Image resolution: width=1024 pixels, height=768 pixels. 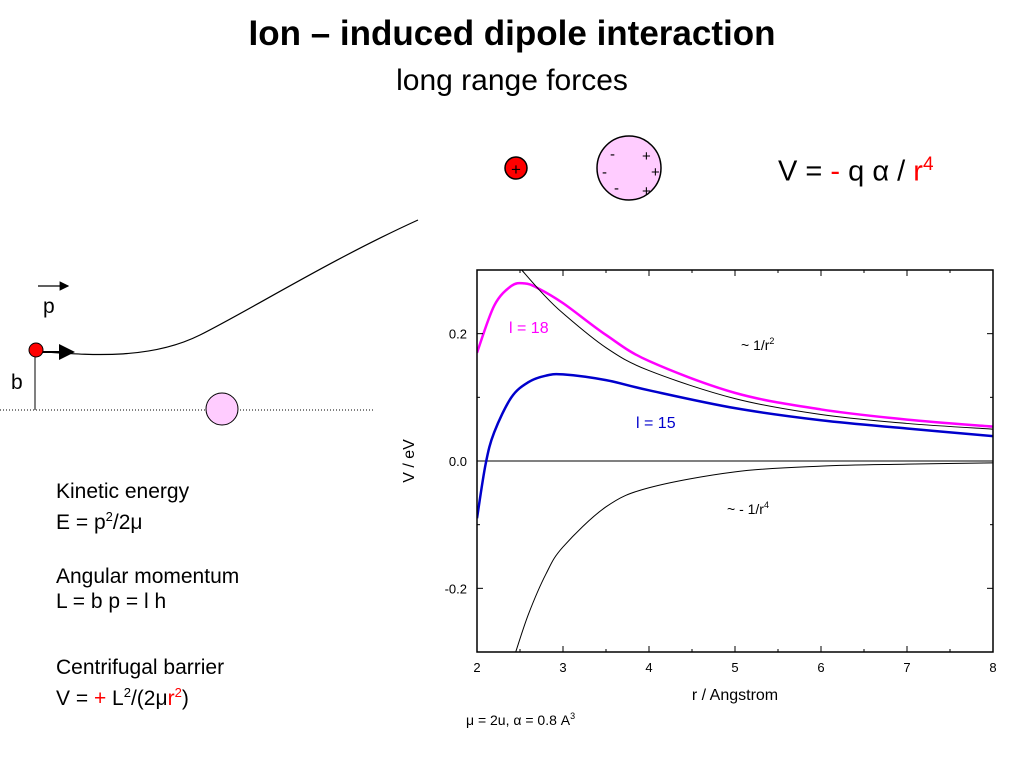 I want to click on kinetic-lhs: E = p, so click(x=81, y=522).